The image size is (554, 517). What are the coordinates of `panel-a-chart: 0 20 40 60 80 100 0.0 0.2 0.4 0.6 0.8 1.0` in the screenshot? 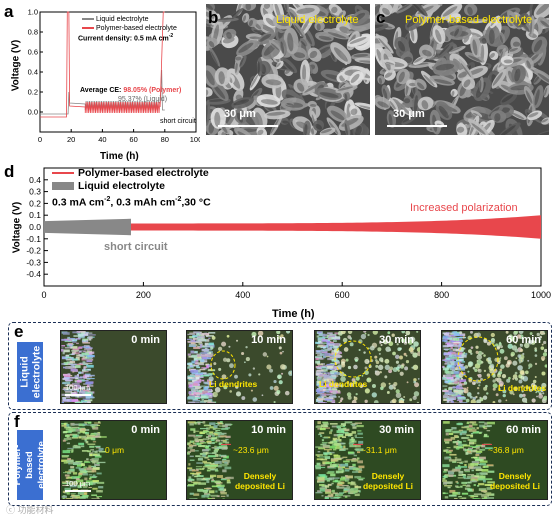 It's located at (114, 76).